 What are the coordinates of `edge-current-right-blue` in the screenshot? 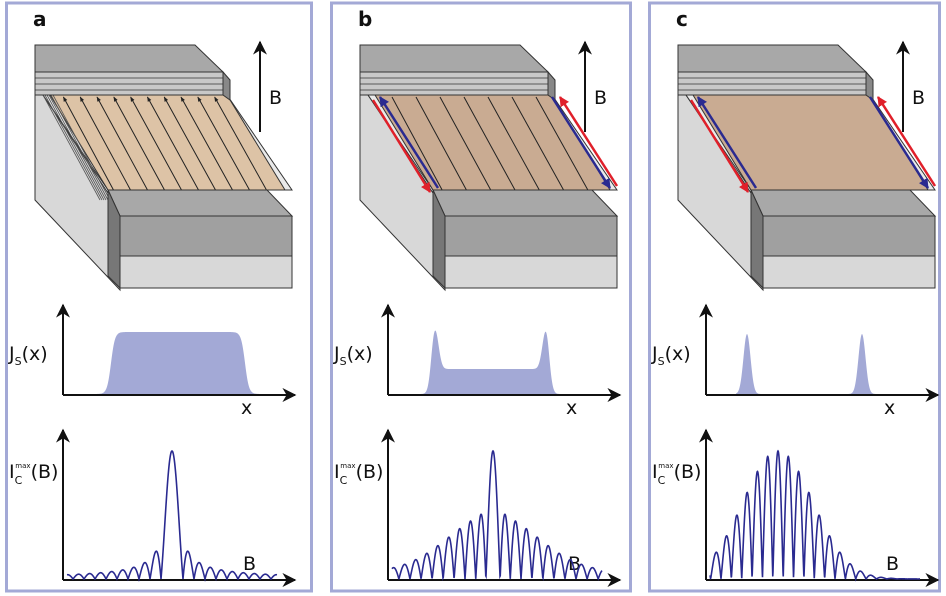 It's located at (581, 142).